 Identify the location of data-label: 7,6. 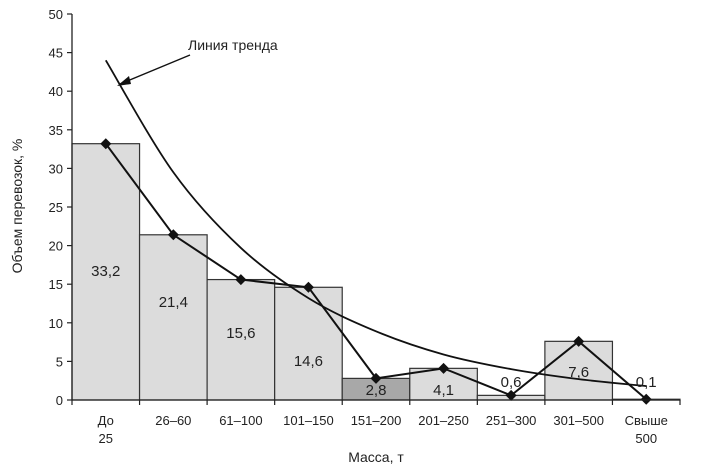
(578, 372).